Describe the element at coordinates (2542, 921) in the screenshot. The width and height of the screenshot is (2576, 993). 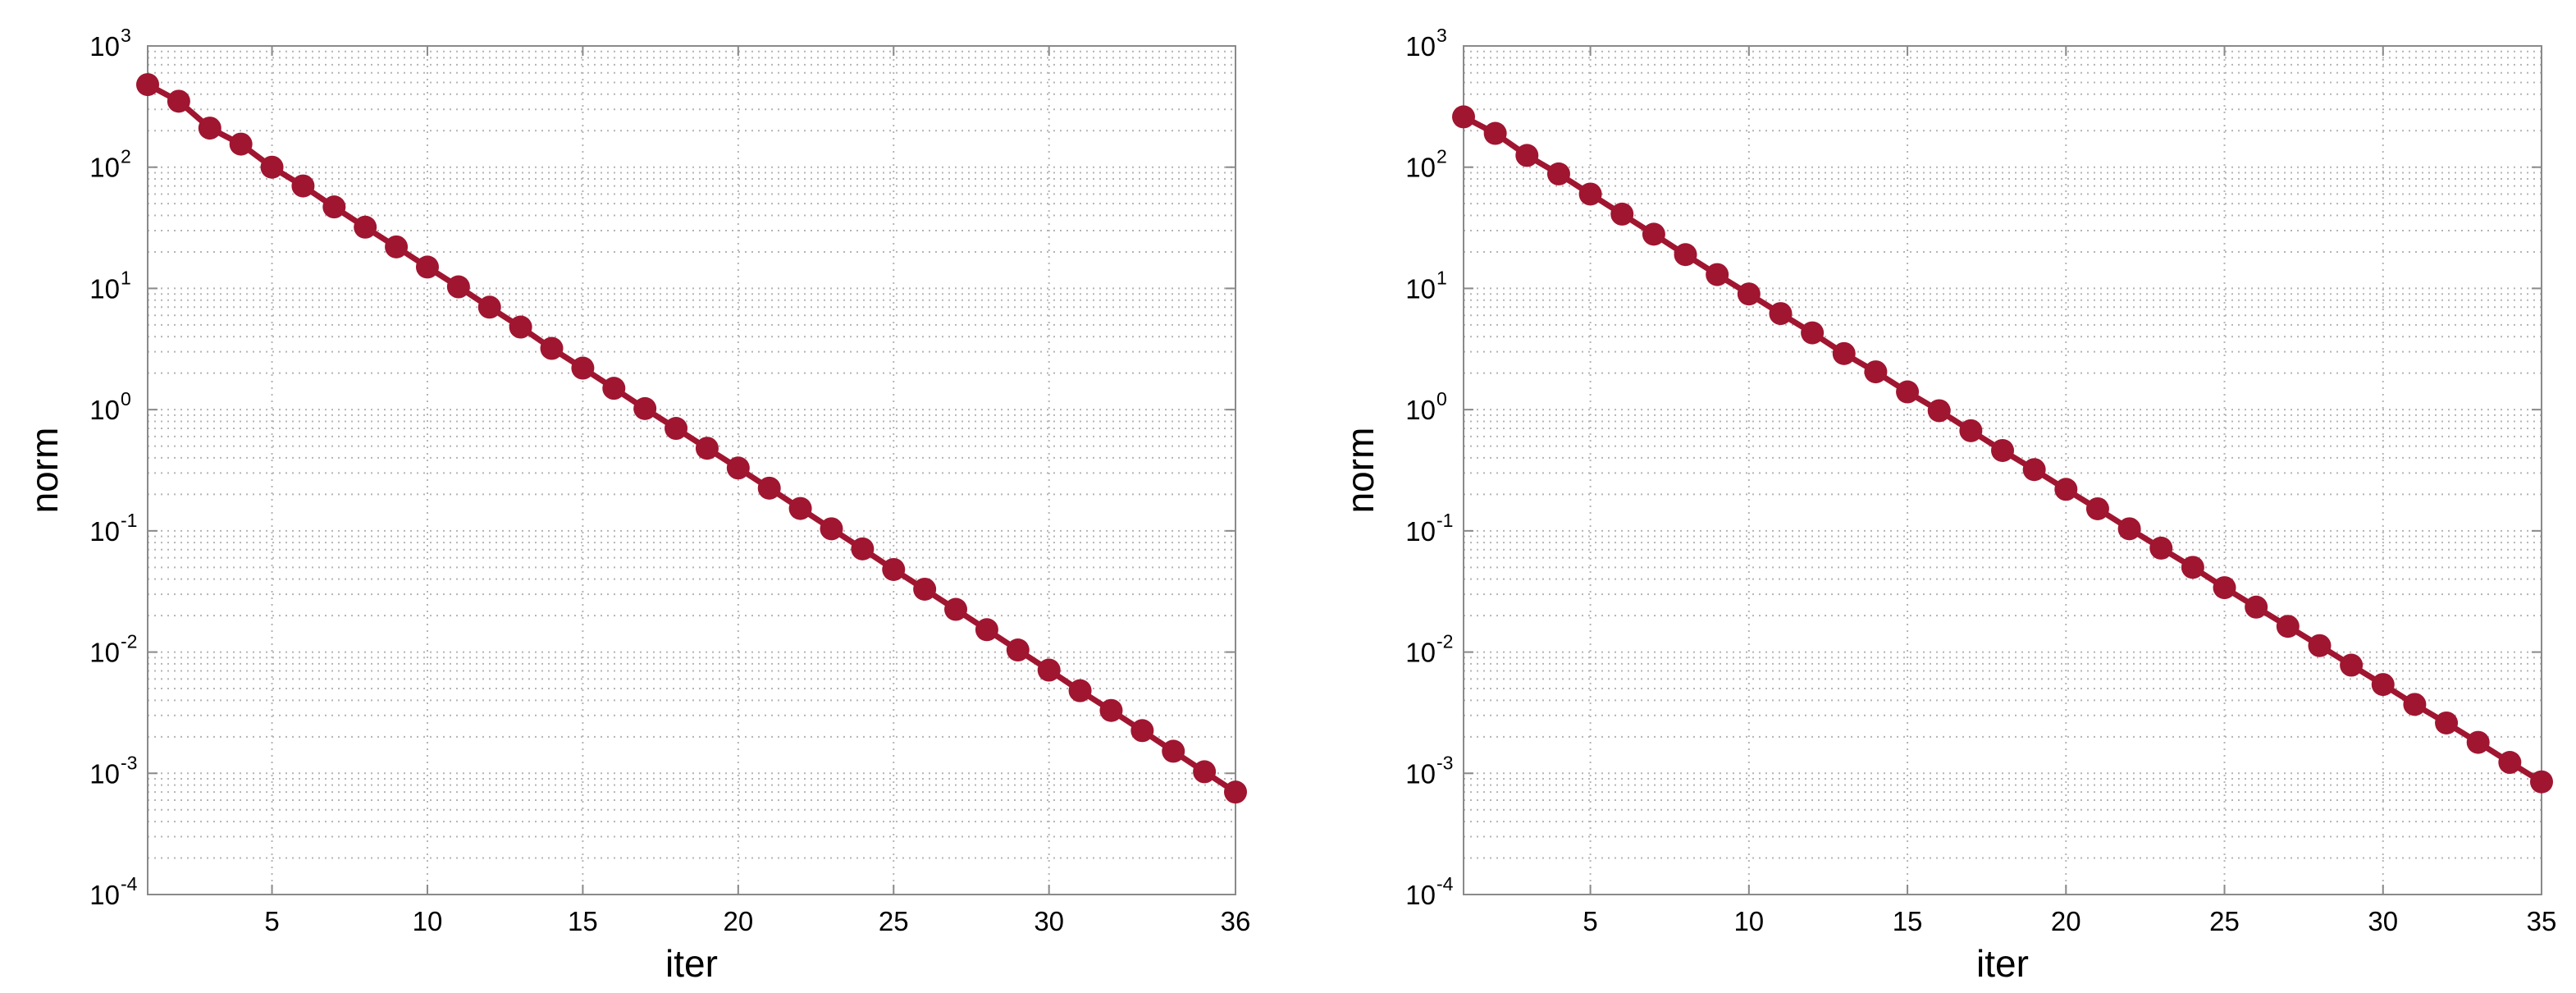
I see `x-tick-label: 35` at that location.